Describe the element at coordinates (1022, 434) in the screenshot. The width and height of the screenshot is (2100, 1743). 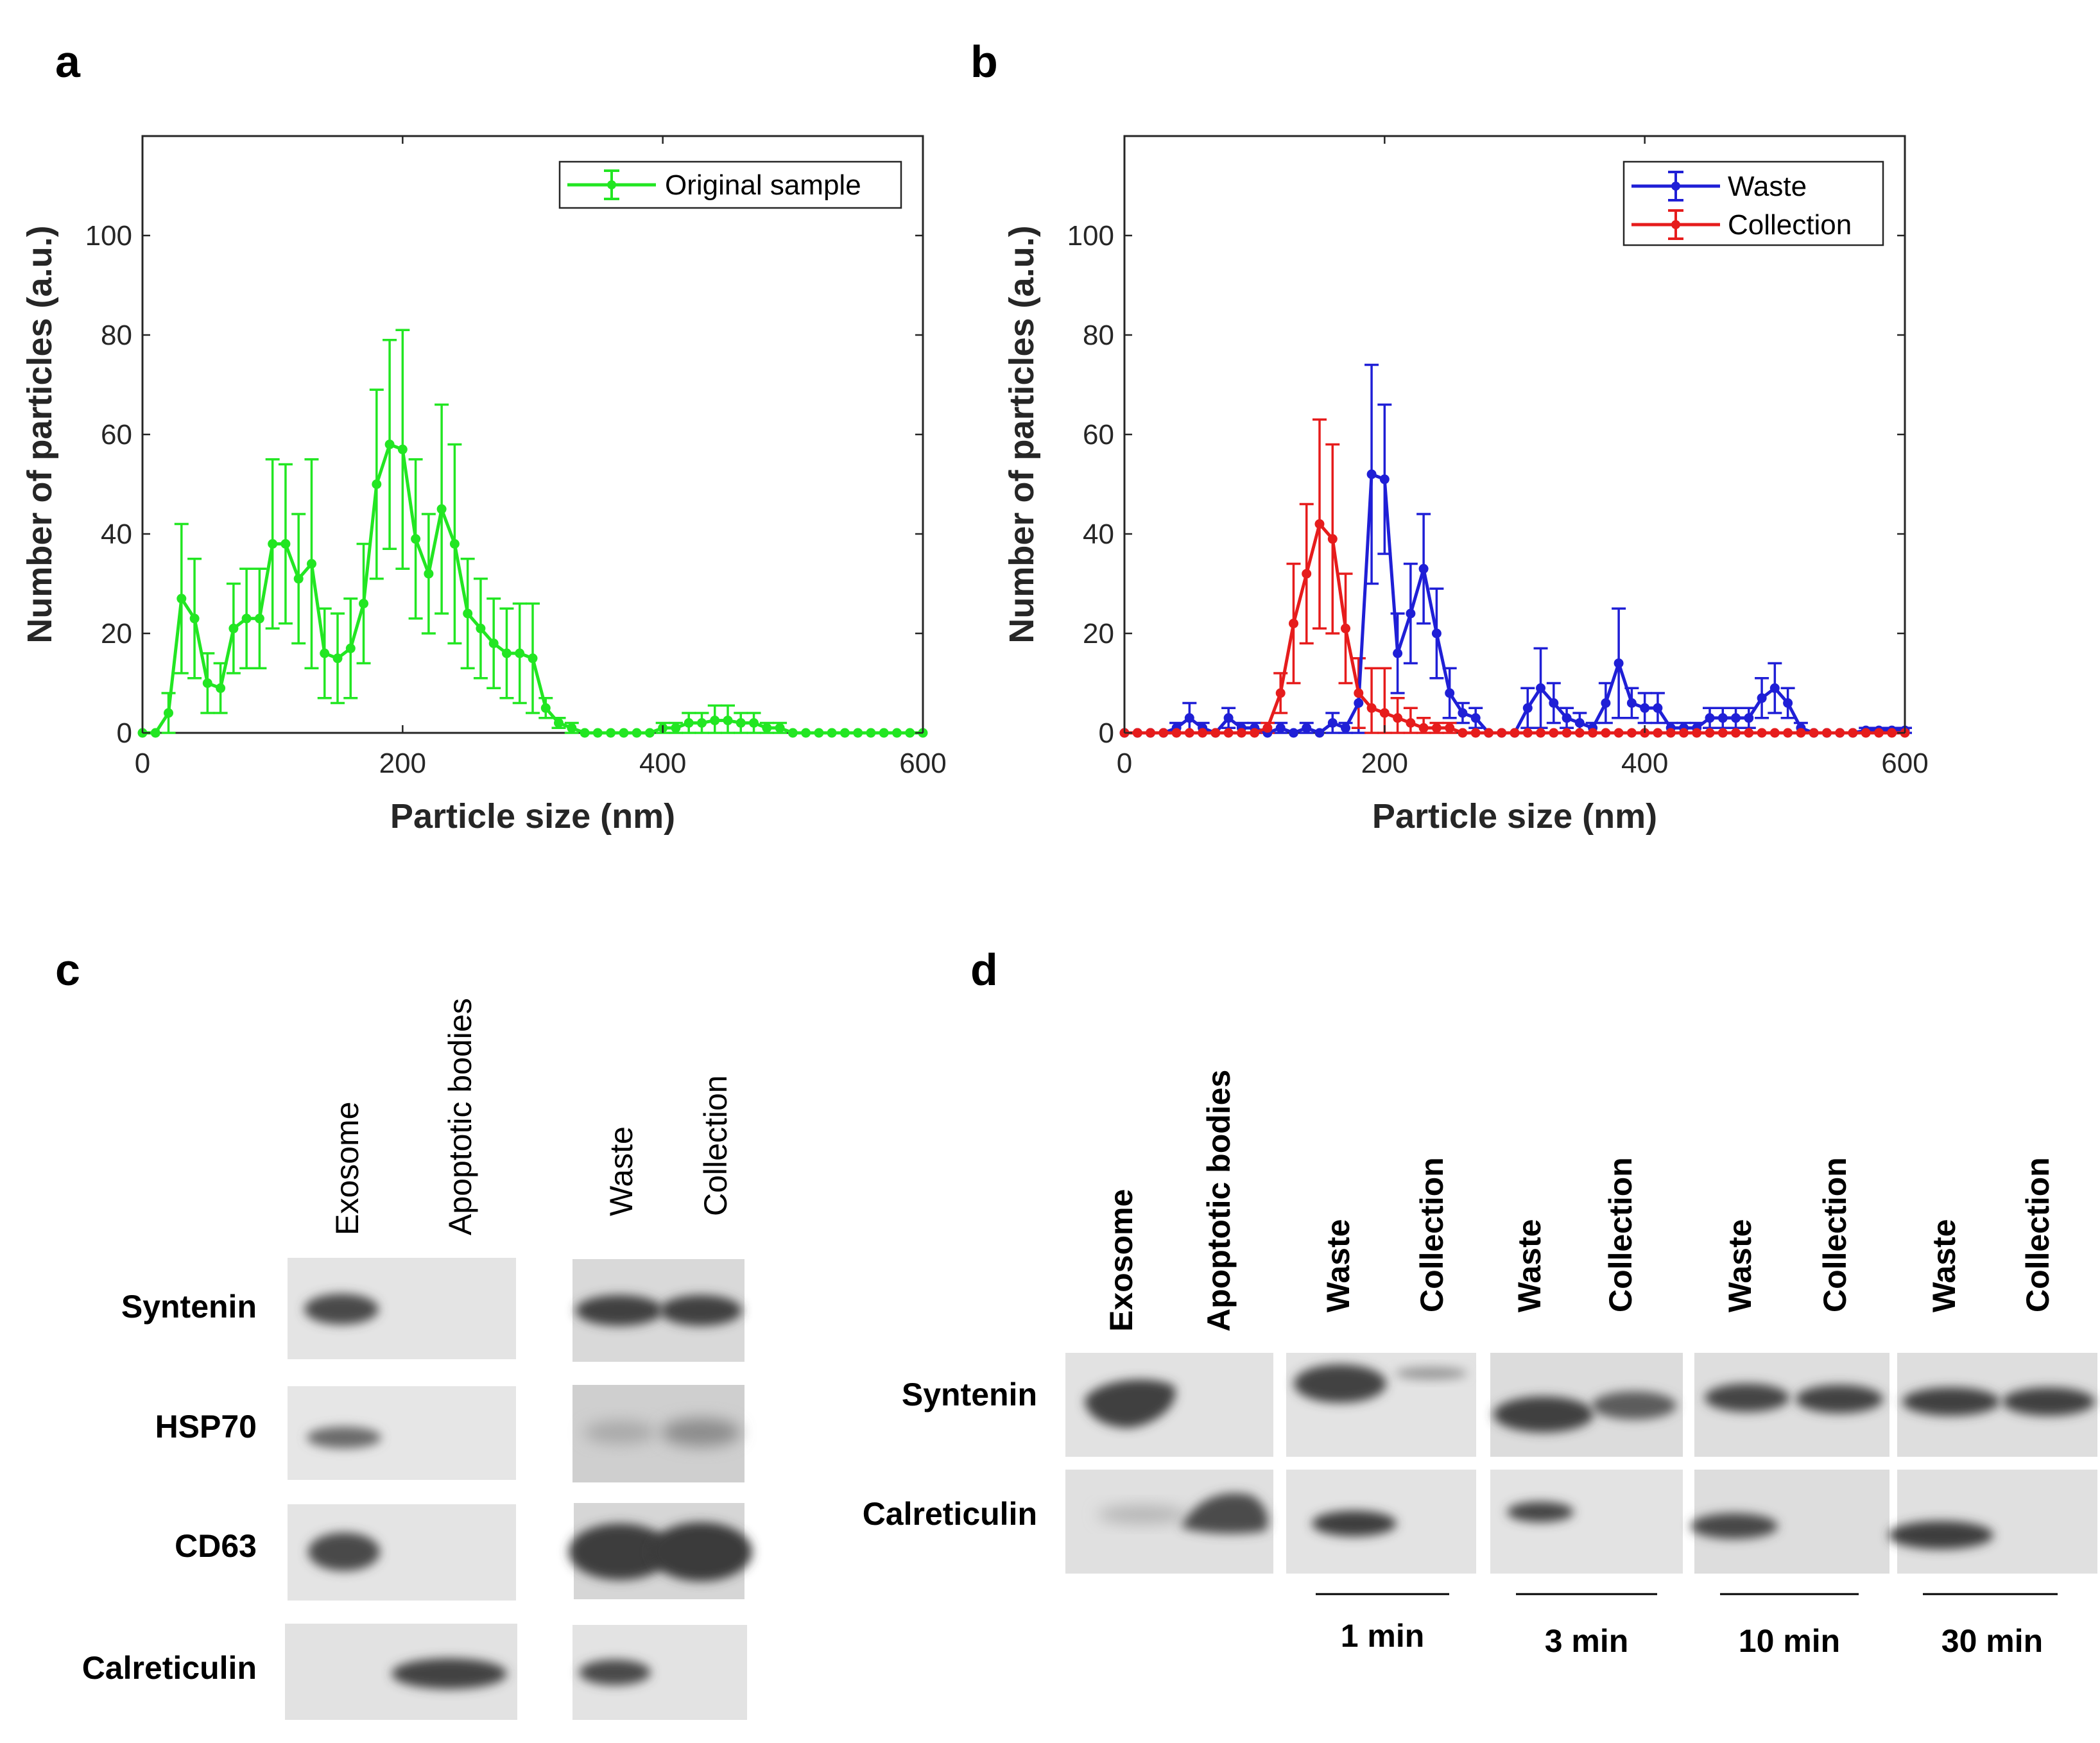
I see `chart-b-ylabel: Number of particles (a.u.)` at that location.